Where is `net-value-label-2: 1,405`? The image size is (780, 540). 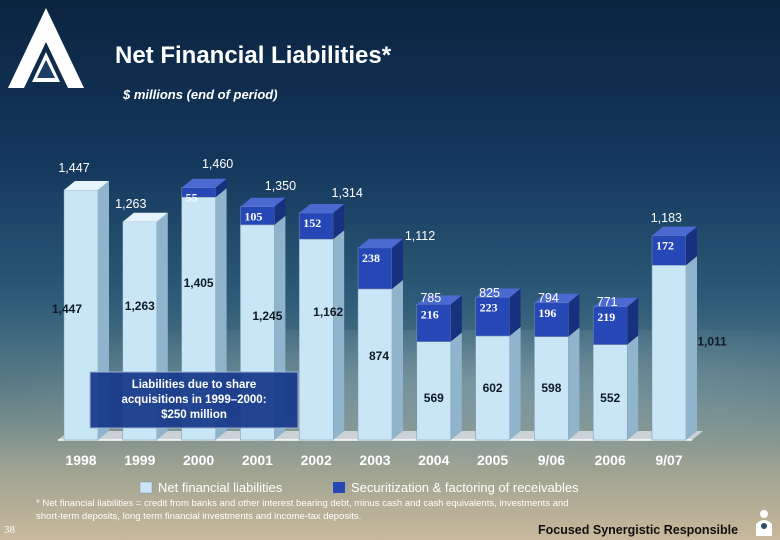 net-value-label-2: 1,405 is located at coordinates (199, 283).